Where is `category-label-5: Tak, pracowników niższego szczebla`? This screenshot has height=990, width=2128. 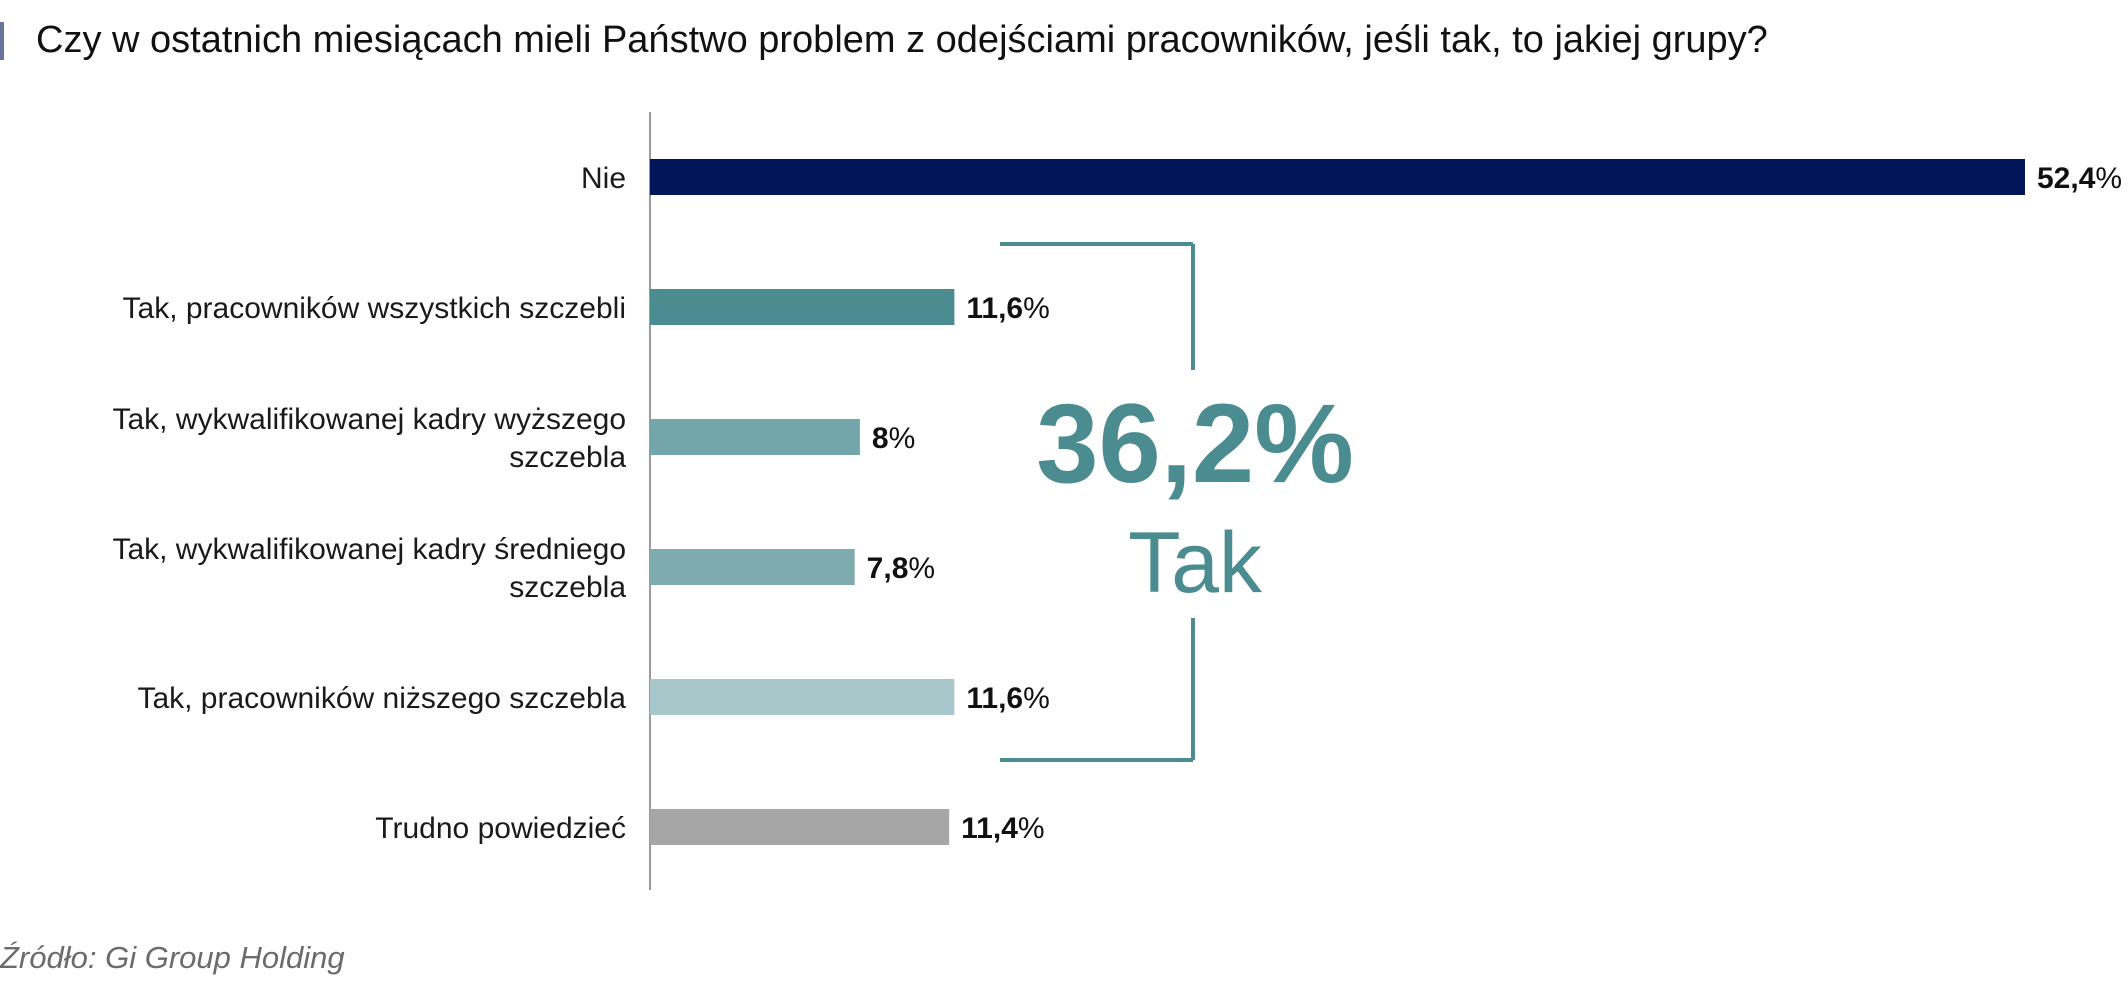
category-label-5: Tak, pracowników niższego szczebla is located at coordinates (381, 698).